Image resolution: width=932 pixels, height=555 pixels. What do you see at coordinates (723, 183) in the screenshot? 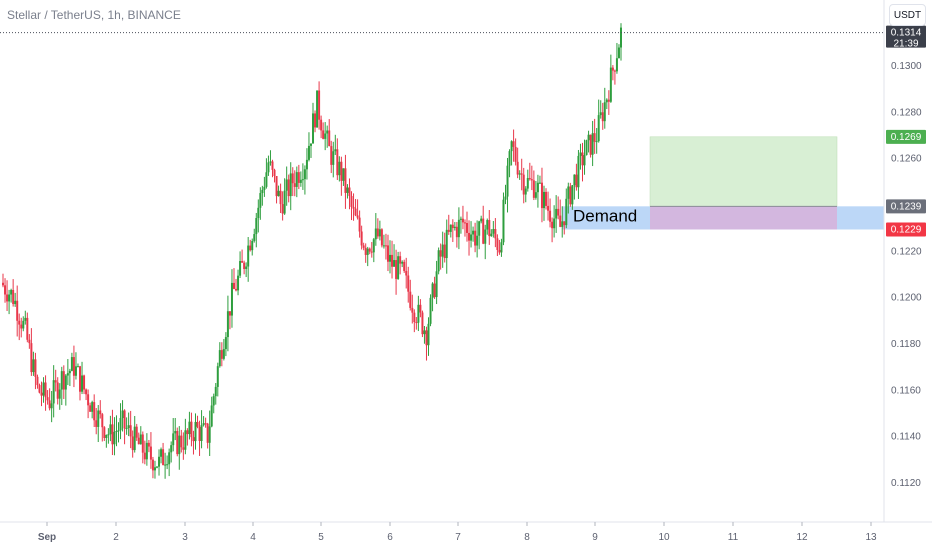
I see `zones-layer: Demand` at bounding box center [723, 183].